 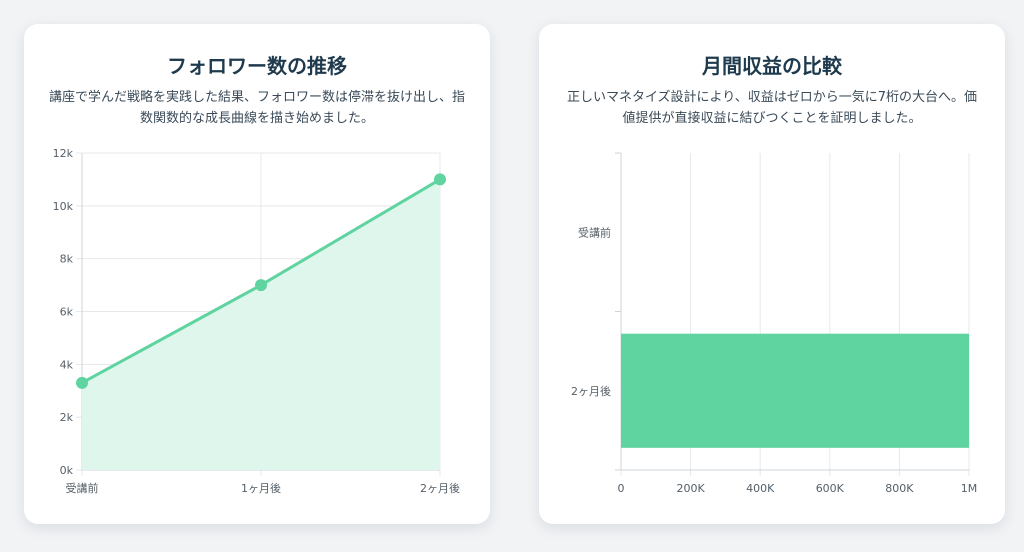 I want to click on x-tick-label: 800K, so click(x=899, y=488).